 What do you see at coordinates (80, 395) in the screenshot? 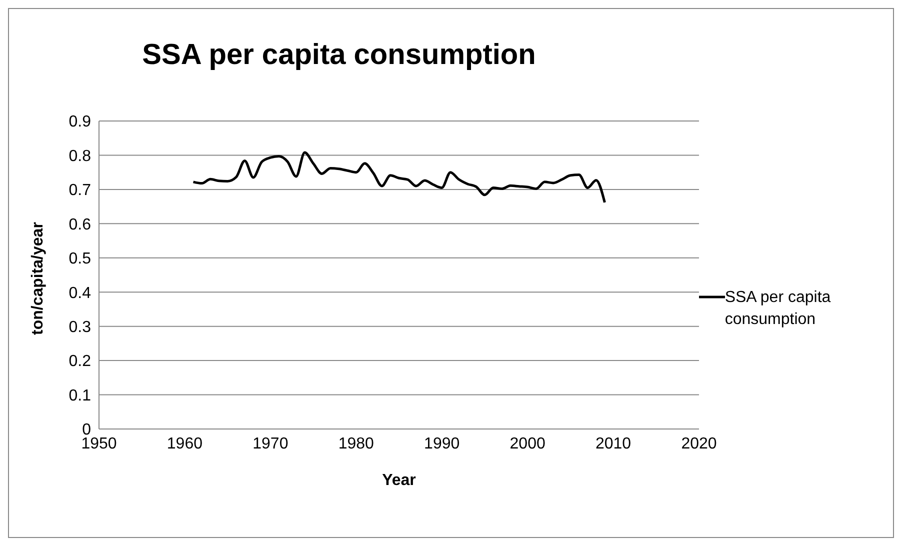
I see `y-tick-label: 0.1` at bounding box center [80, 395].